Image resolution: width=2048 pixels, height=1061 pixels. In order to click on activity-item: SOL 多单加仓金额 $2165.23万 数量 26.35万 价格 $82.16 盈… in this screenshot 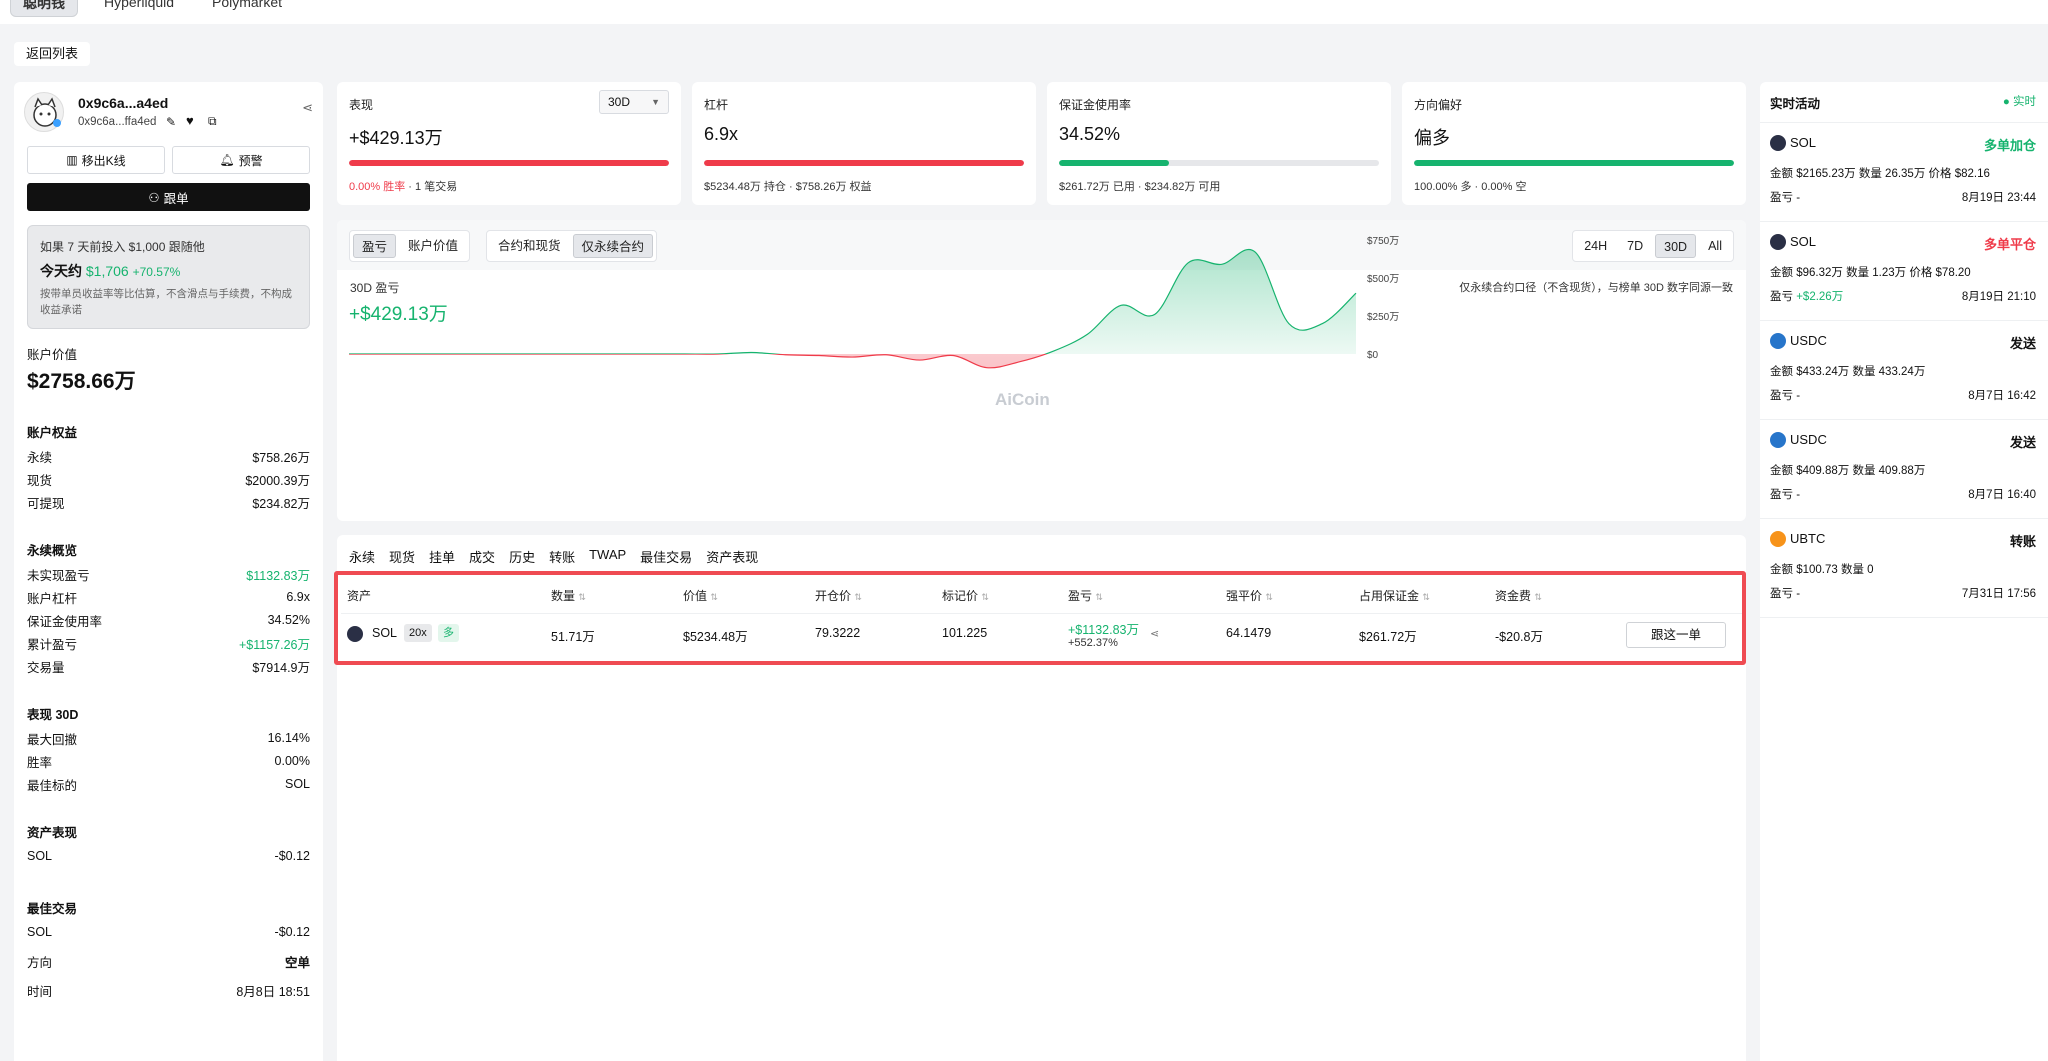, I will do `click(1904, 172)`.